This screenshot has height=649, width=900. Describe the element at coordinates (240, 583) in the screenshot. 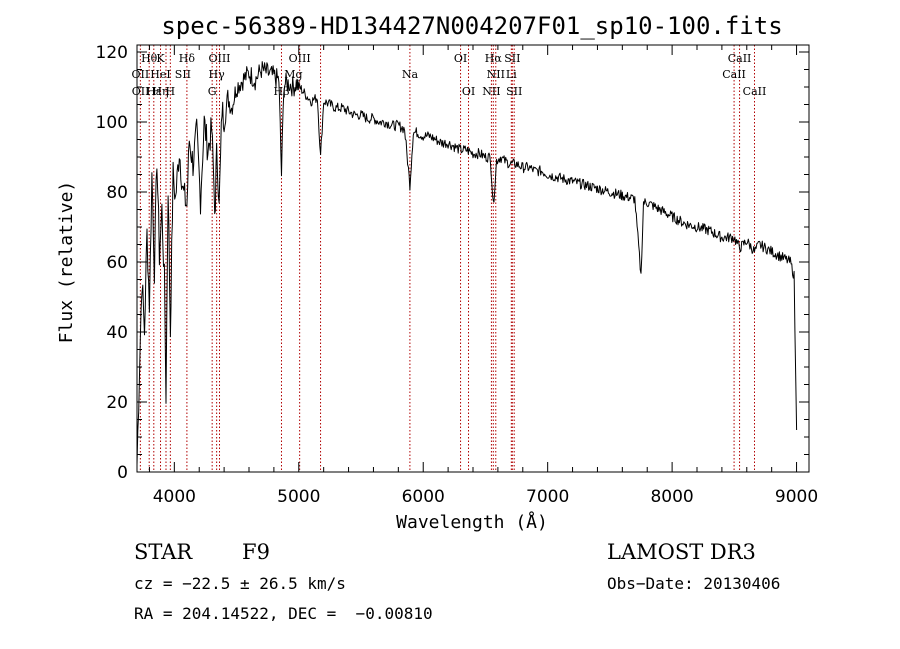

I see `redshift-cz: cz = −22.5 ± 26.5 km/s` at that location.